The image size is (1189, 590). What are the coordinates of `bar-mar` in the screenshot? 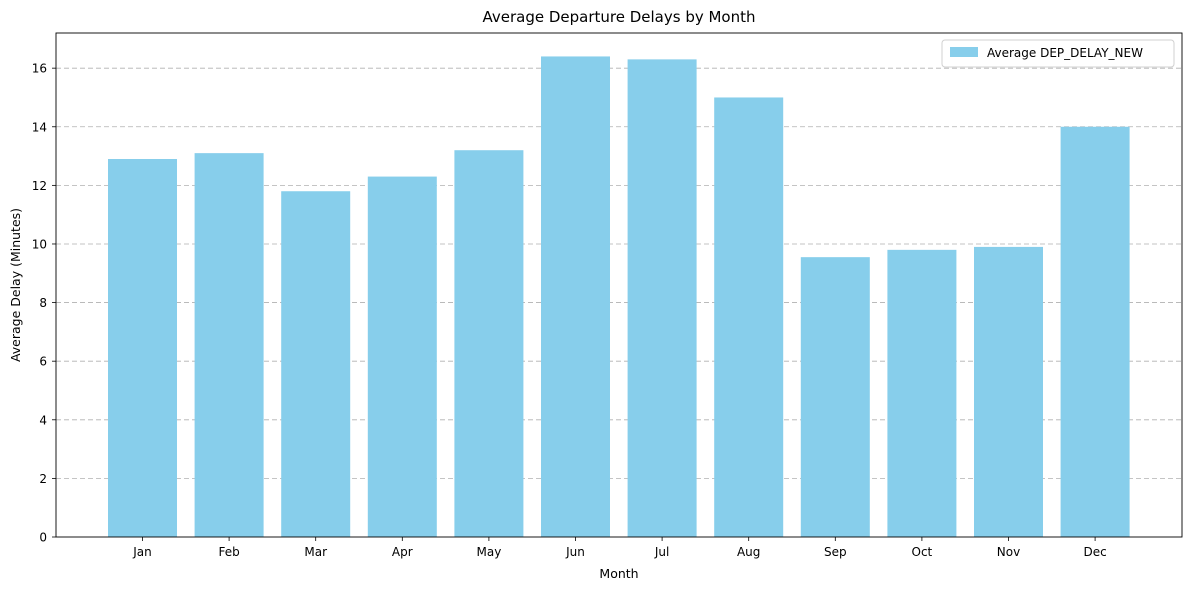 It's located at (316, 364).